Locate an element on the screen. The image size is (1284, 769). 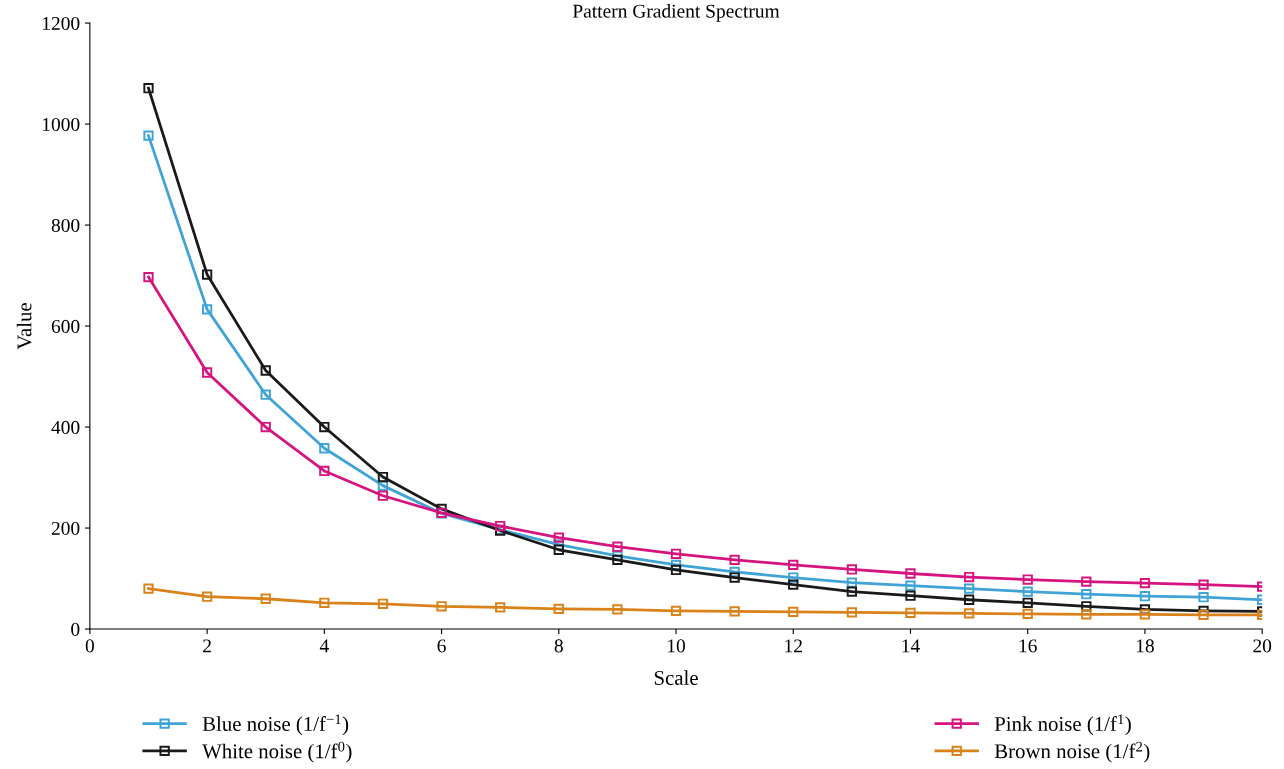
y-axis-title: Value is located at coordinates (24, 326).